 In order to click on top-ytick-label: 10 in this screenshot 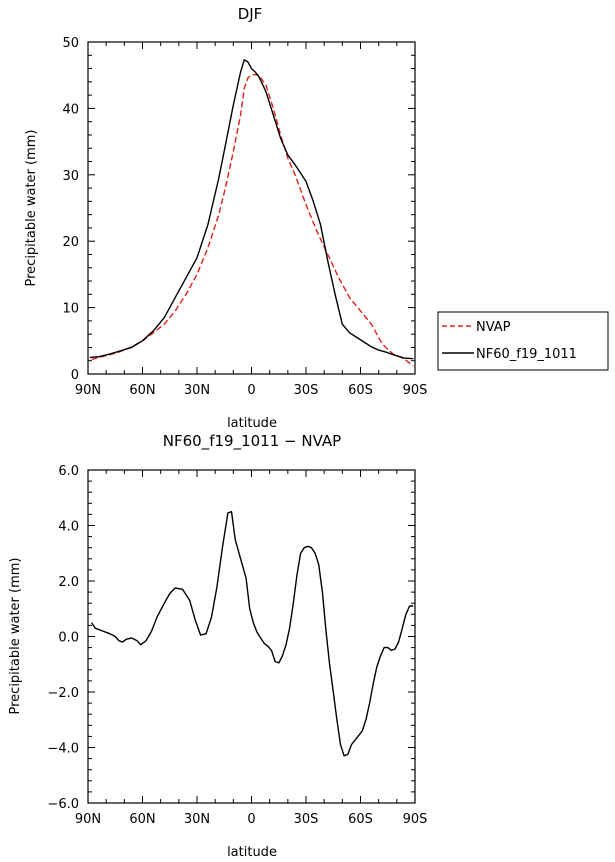, I will do `click(70, 309)`.